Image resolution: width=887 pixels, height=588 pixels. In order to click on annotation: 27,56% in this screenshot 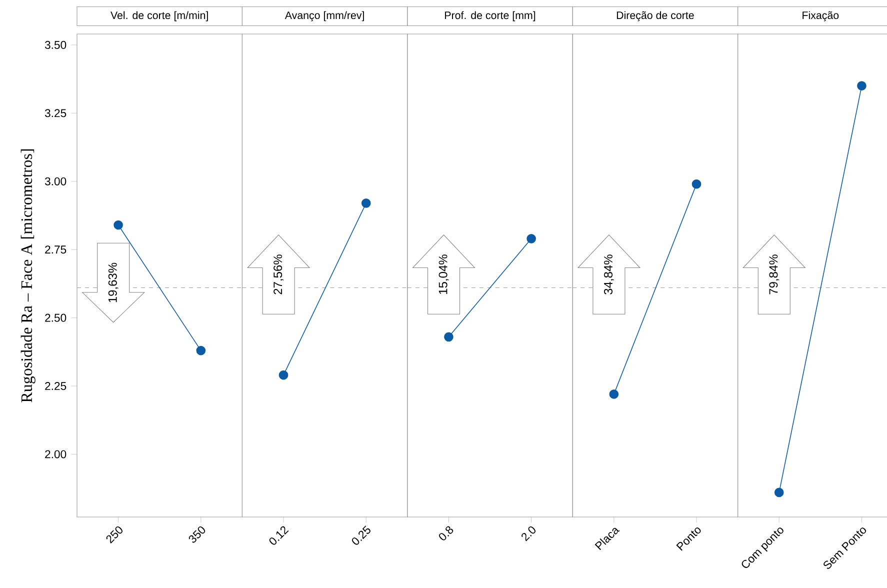, I will do `click(279, 274)`.